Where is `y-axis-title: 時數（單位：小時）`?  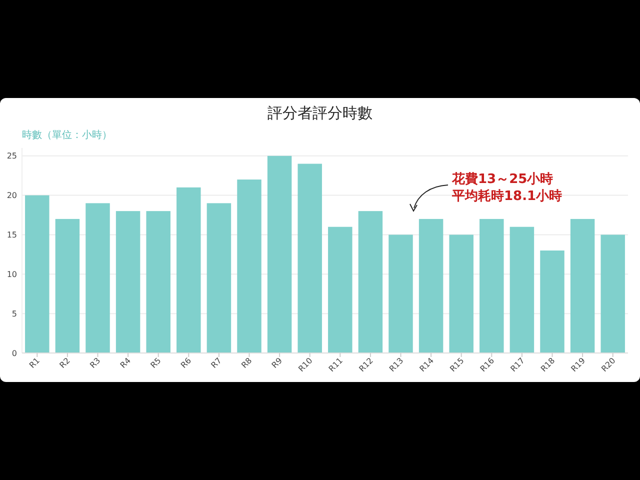 y-axis-title: 時數（單位：小時） is located at coordinates (67, 135).